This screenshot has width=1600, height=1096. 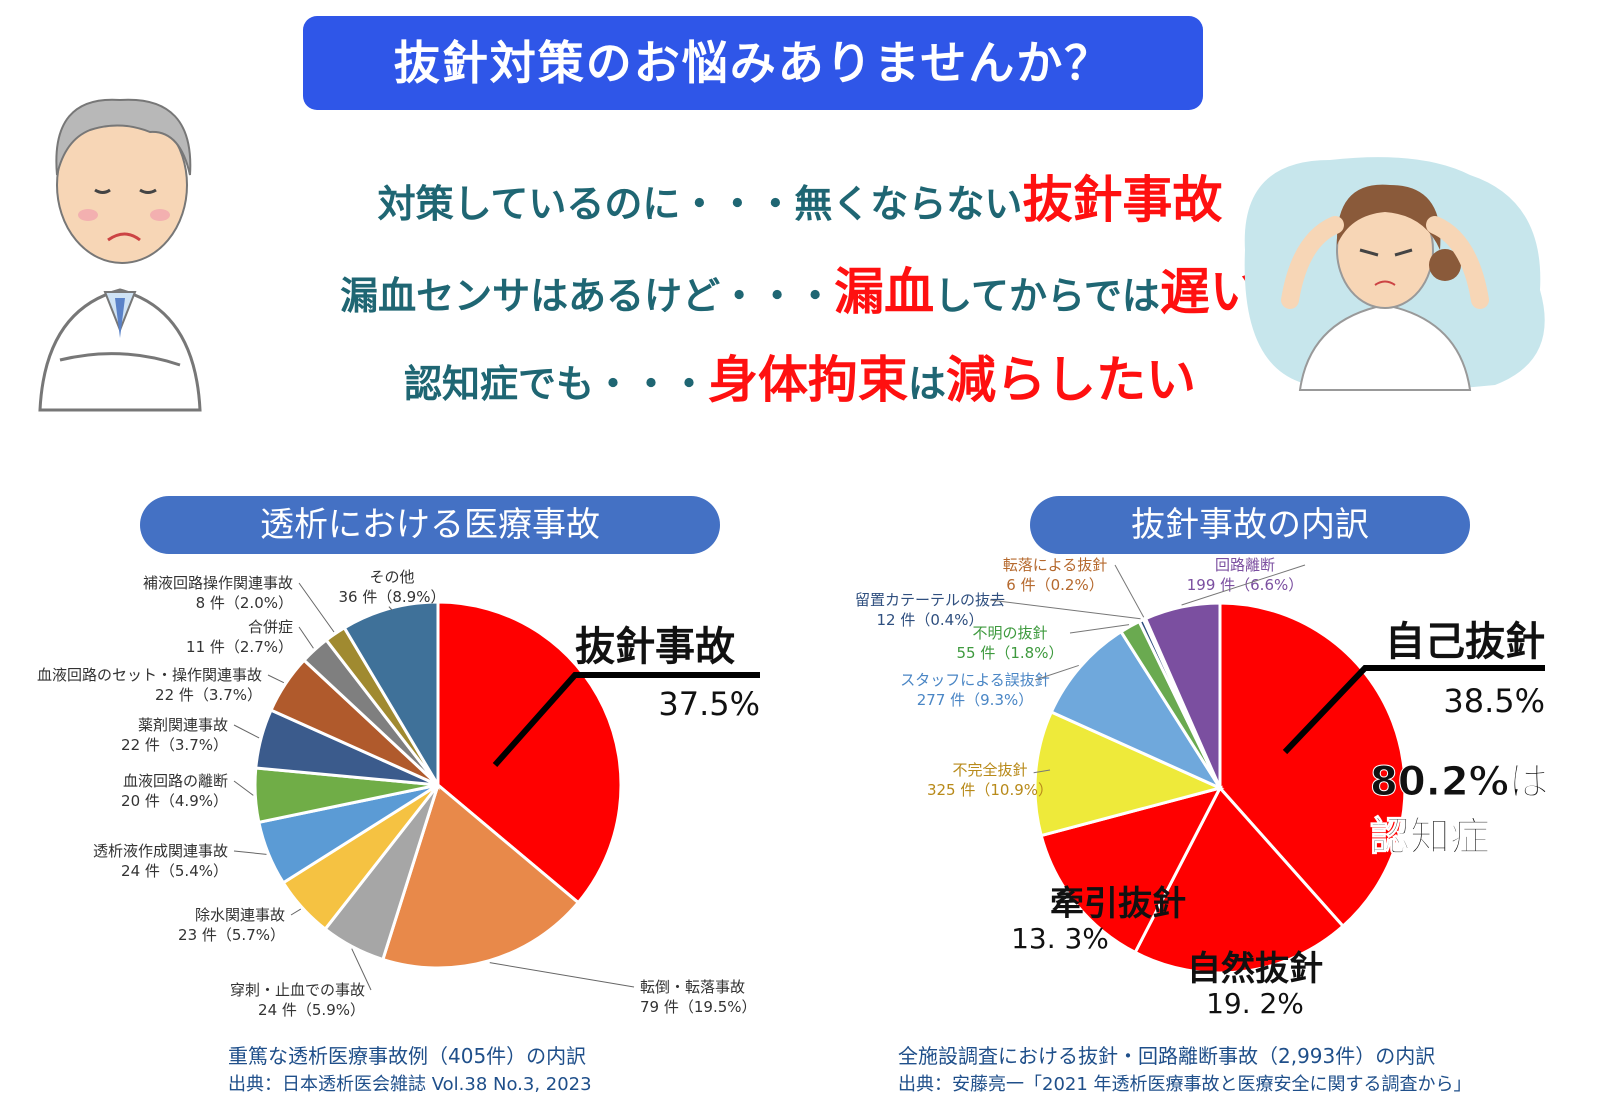 I want to click on concern-1-text: 対策しているのに・・・無くならない, so click(x=700, y=204).